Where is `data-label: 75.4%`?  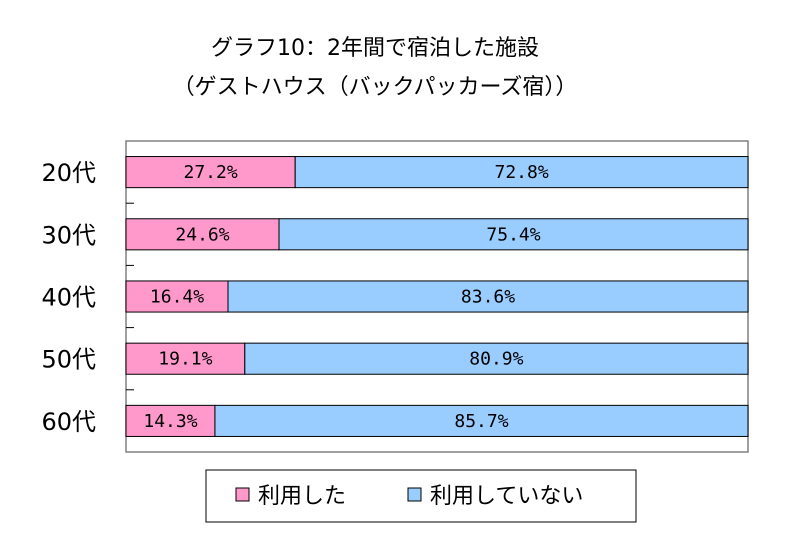
data-label: 75.4% is located at coordinates (513, 234).